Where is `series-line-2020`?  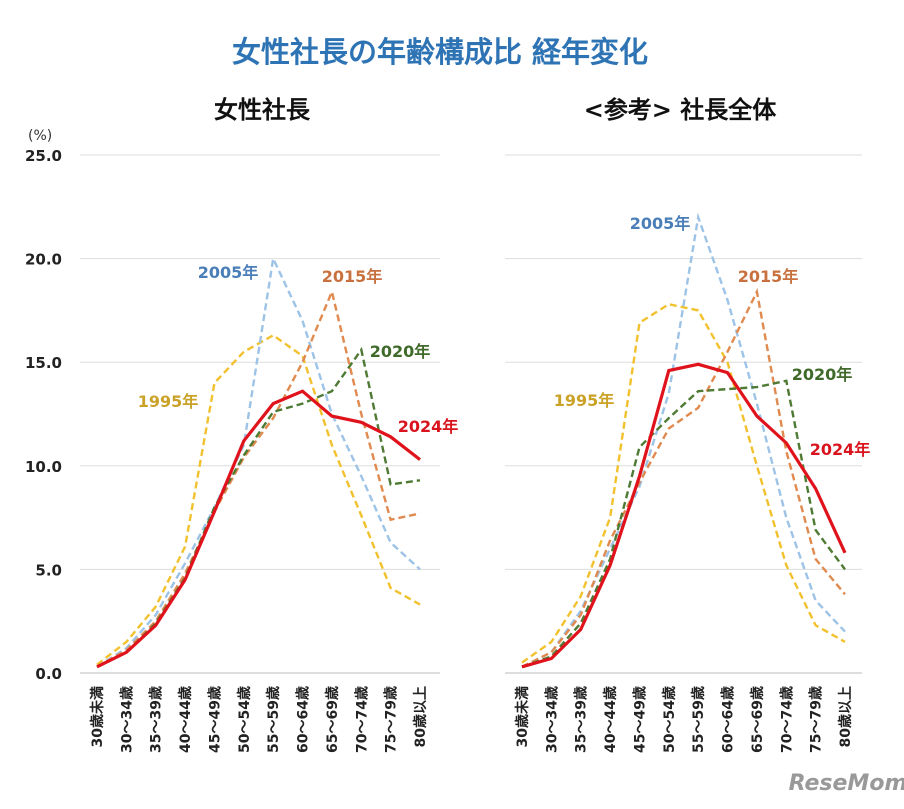 series-line-2020 is located at coordinates (683, 523).